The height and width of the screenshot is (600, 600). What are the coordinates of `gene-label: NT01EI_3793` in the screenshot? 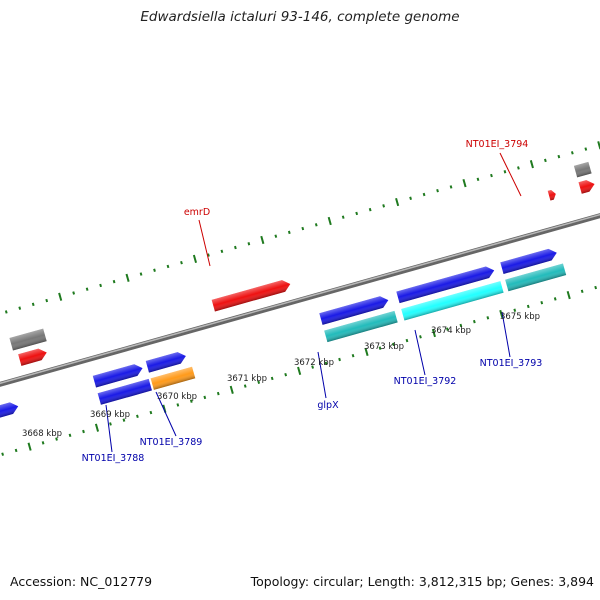 It's located at (511, 363).